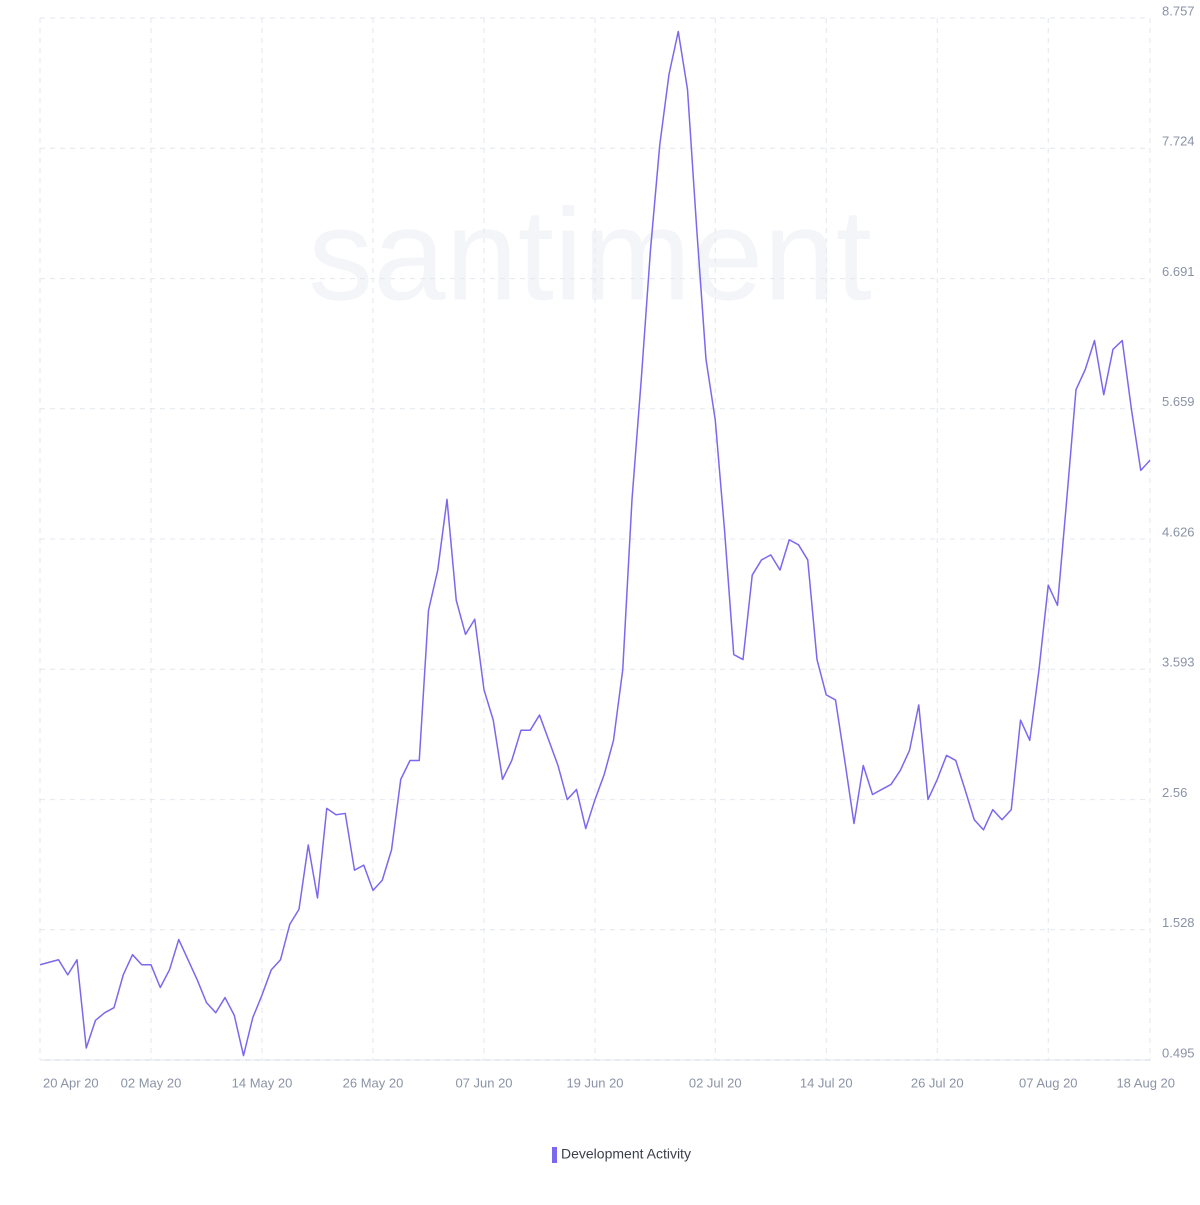 The image size is (1200, 1205). I want to click on y-tick-label: 7.724, so click(1178, 141).